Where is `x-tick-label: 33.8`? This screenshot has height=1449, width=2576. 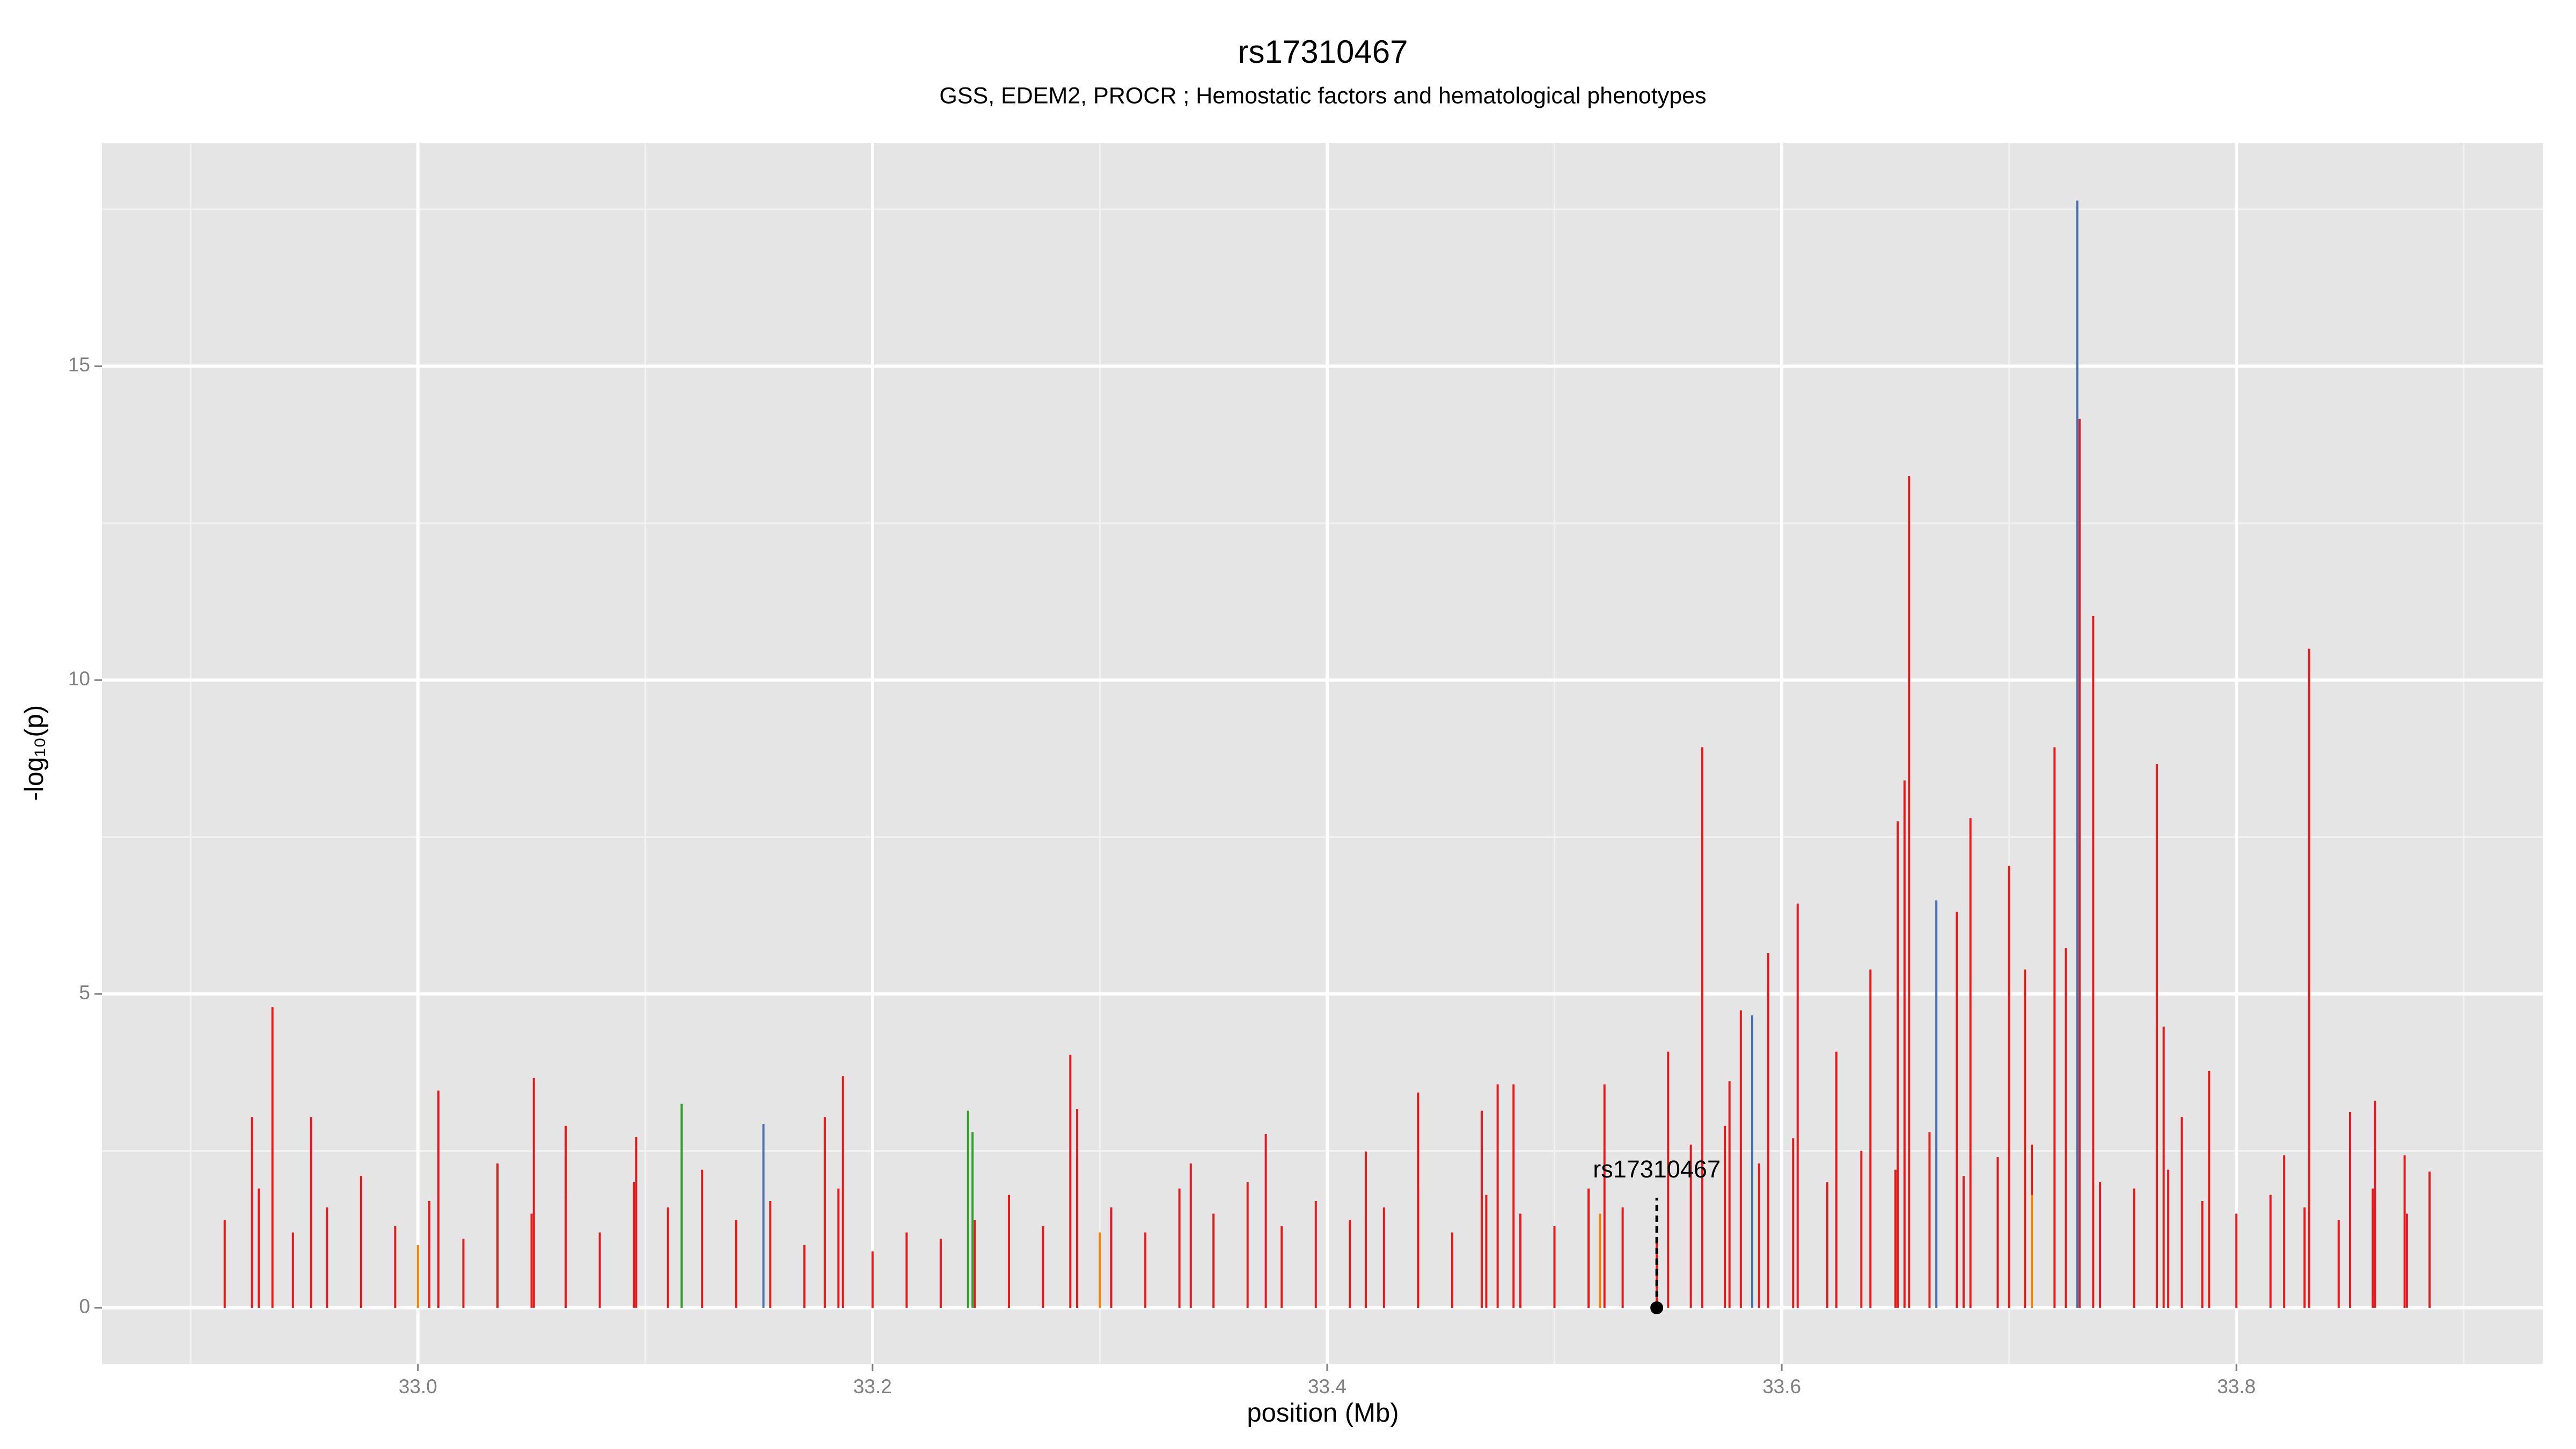
x-tick-label: 33.8 is located at coordinates (2236, 1386).